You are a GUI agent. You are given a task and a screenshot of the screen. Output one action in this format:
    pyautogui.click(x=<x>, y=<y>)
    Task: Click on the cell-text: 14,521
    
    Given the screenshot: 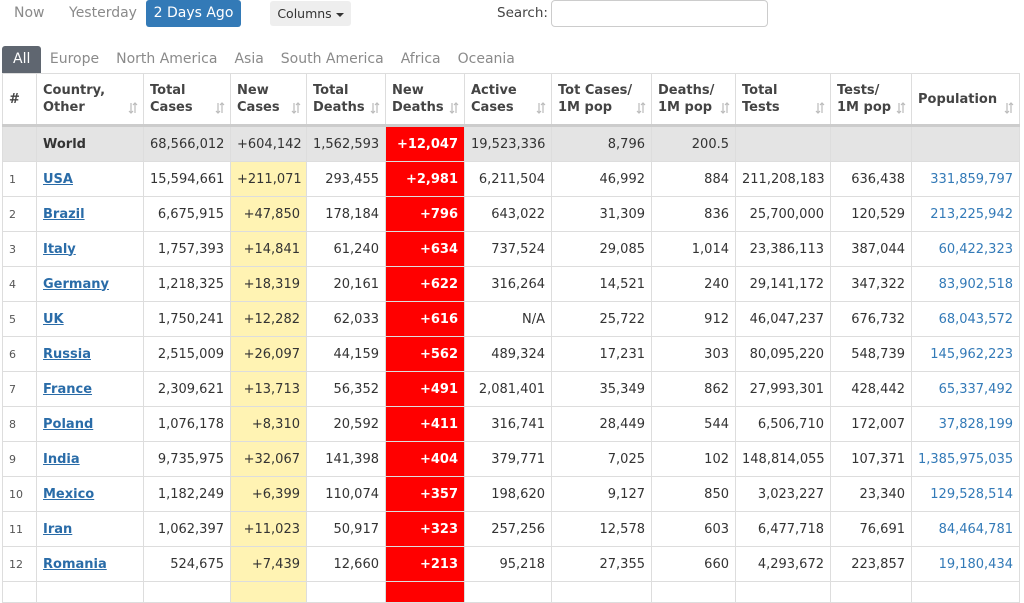 What is the action you would take?
    pyautogui.click(x=622, y=284)
    